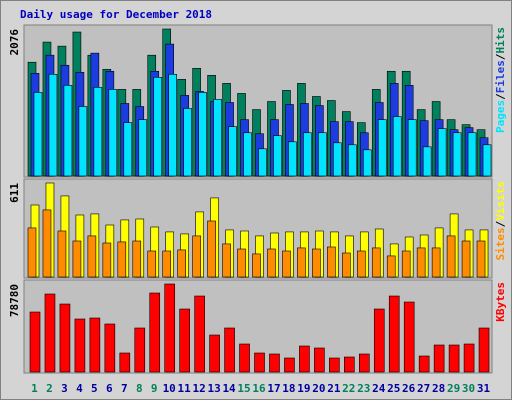  I want to click on x-tick-label: 6, so click(109, 388).